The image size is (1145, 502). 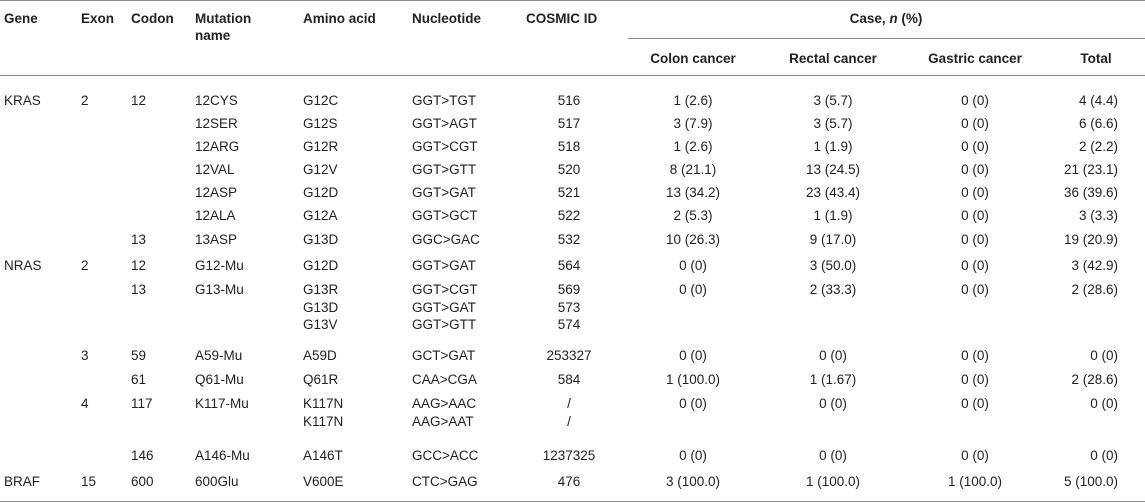 I want to click on cell-total: 3 (3.3), so click(x=1098, y=215).